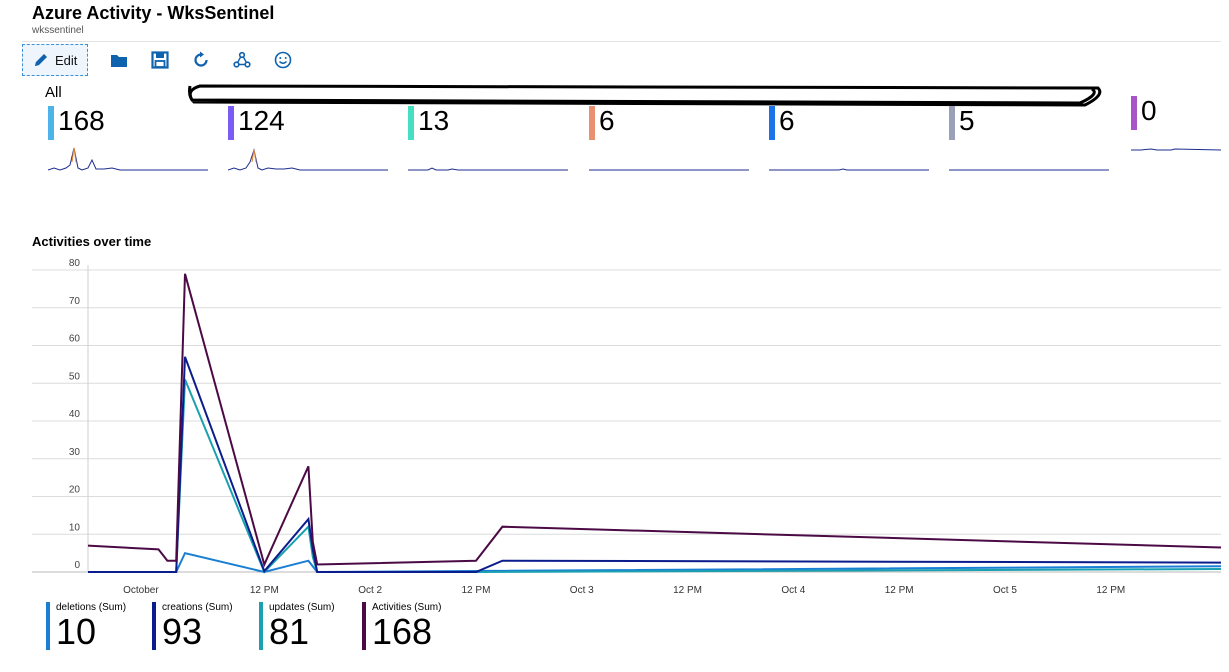 The image size is (1229, 672). I want to click on toolbar: Edit, so click(157, 60).